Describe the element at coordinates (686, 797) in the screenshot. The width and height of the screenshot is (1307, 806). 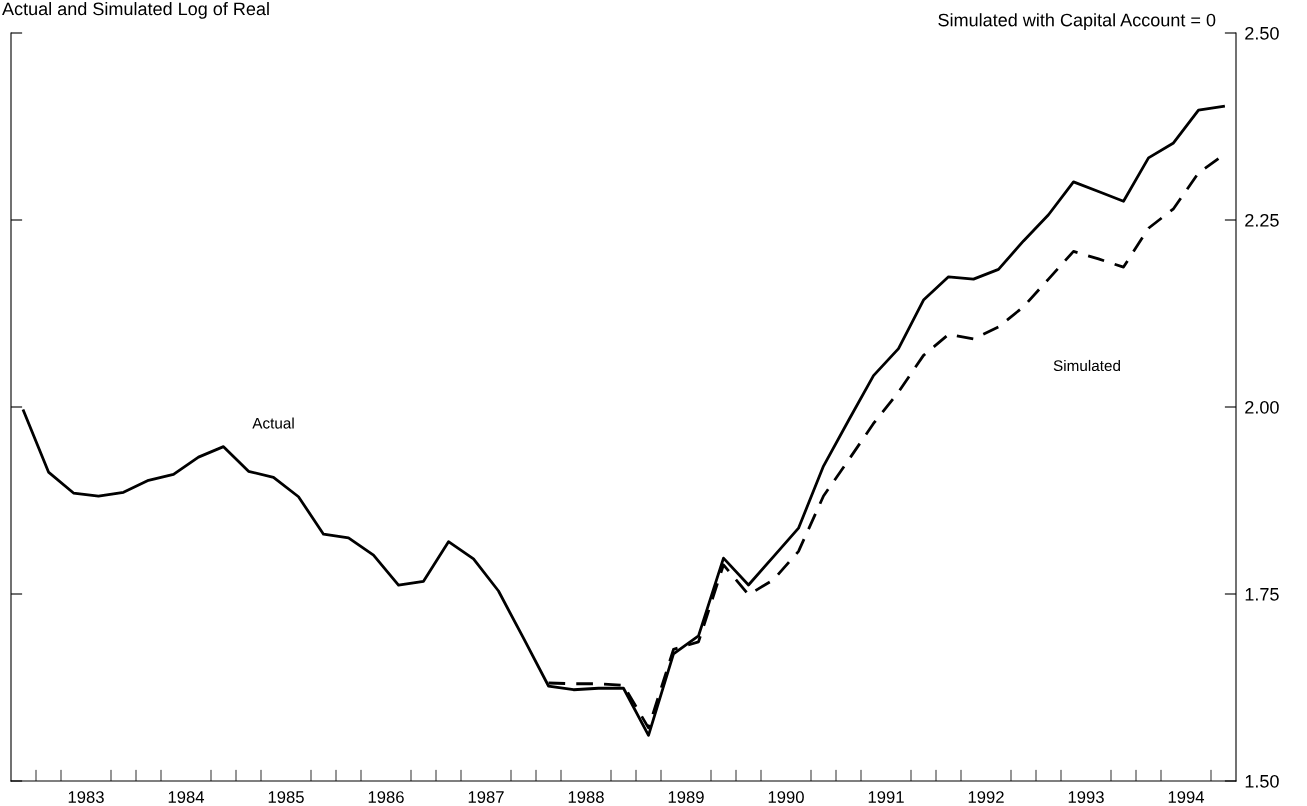
I see `x-tick-label: 1989` at that location.